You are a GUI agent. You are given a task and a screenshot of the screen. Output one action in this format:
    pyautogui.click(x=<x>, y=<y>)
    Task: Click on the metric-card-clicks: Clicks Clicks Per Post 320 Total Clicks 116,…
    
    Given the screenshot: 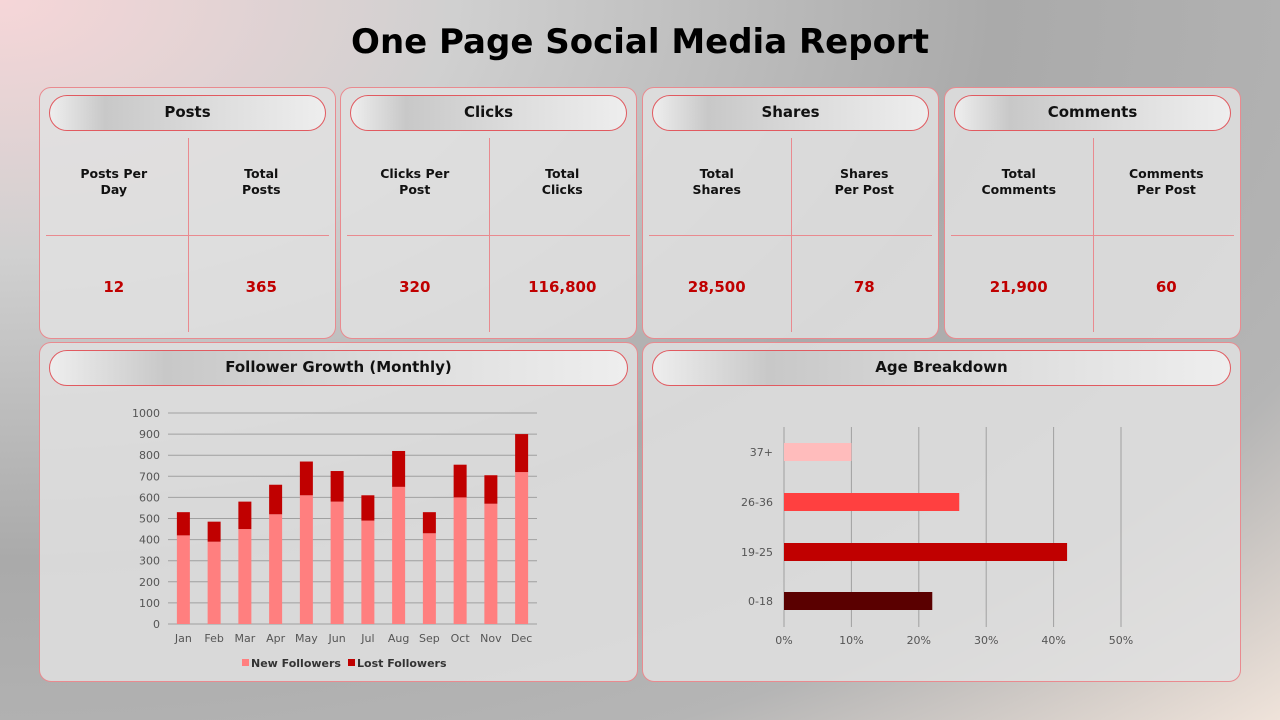 What is the action you would take?
    pyautogui.click(x=488, y=213)
    